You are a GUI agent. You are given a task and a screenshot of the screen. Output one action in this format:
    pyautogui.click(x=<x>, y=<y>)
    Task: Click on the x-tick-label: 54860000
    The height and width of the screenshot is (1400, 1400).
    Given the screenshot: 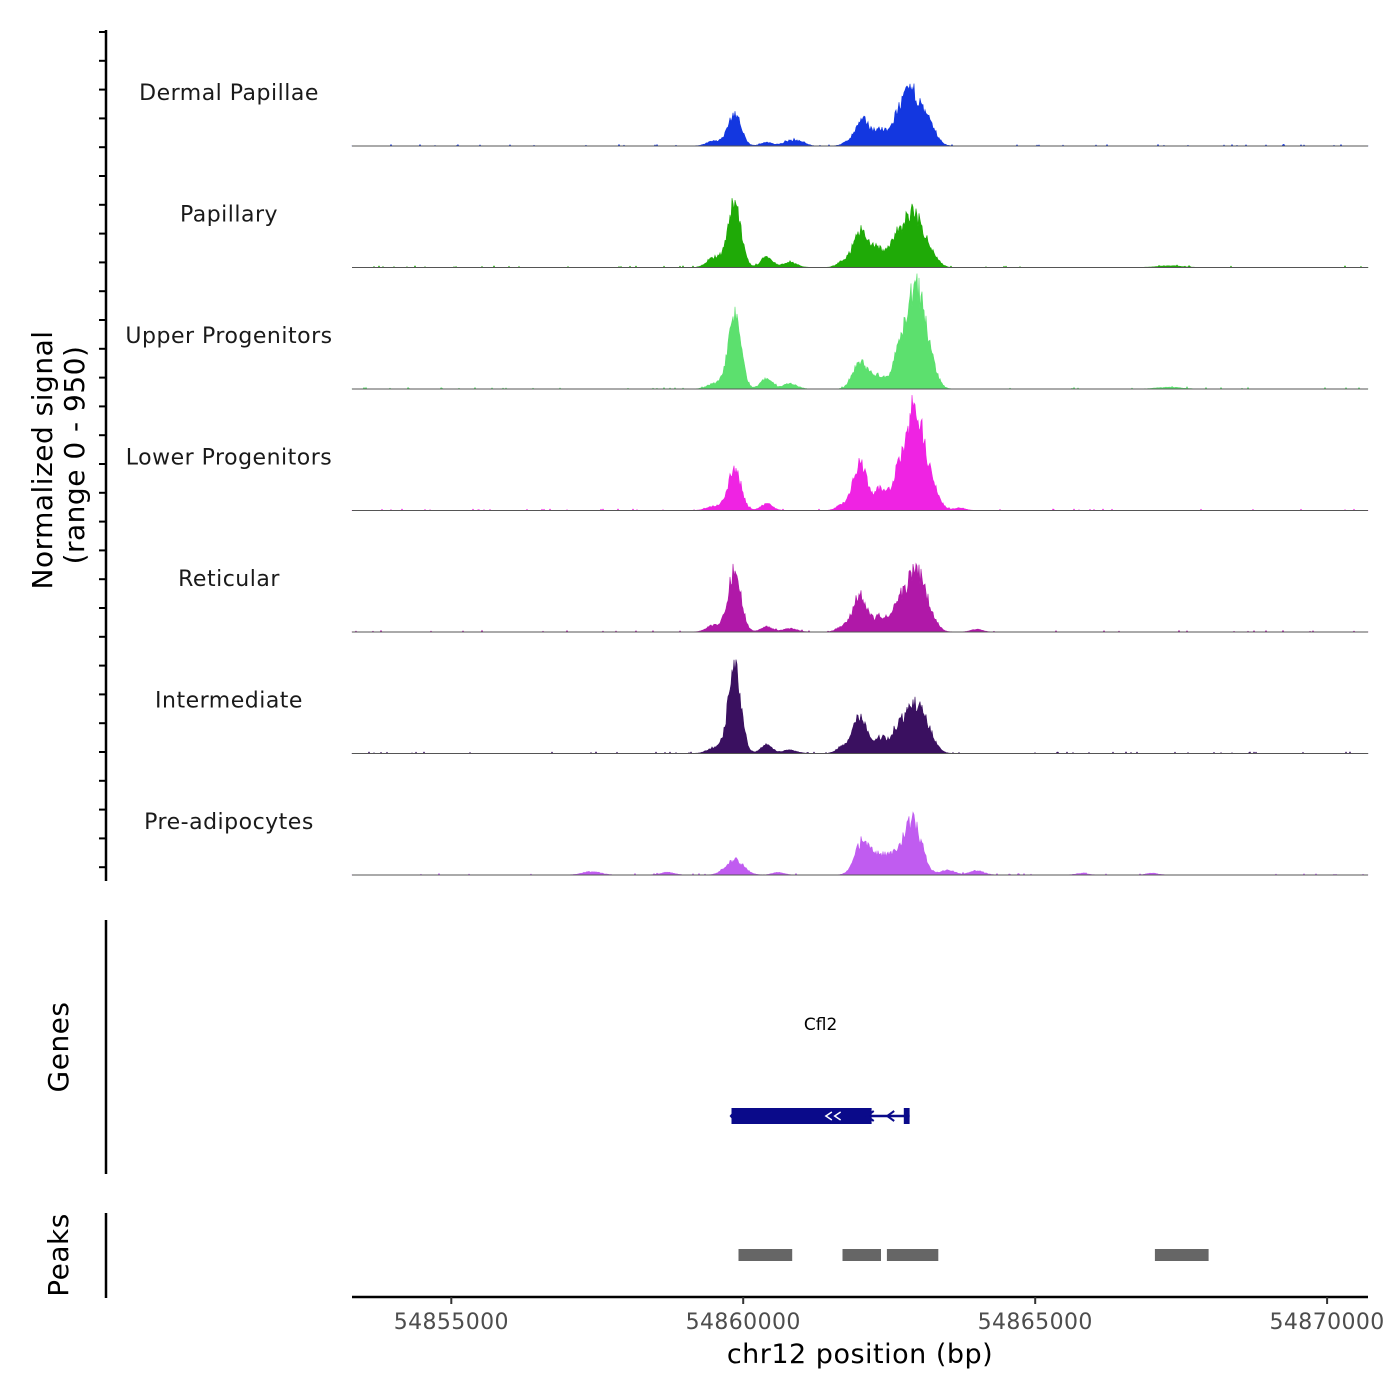 What is the action you would take?
    pyautogui.click(x=743, y=1322)
    